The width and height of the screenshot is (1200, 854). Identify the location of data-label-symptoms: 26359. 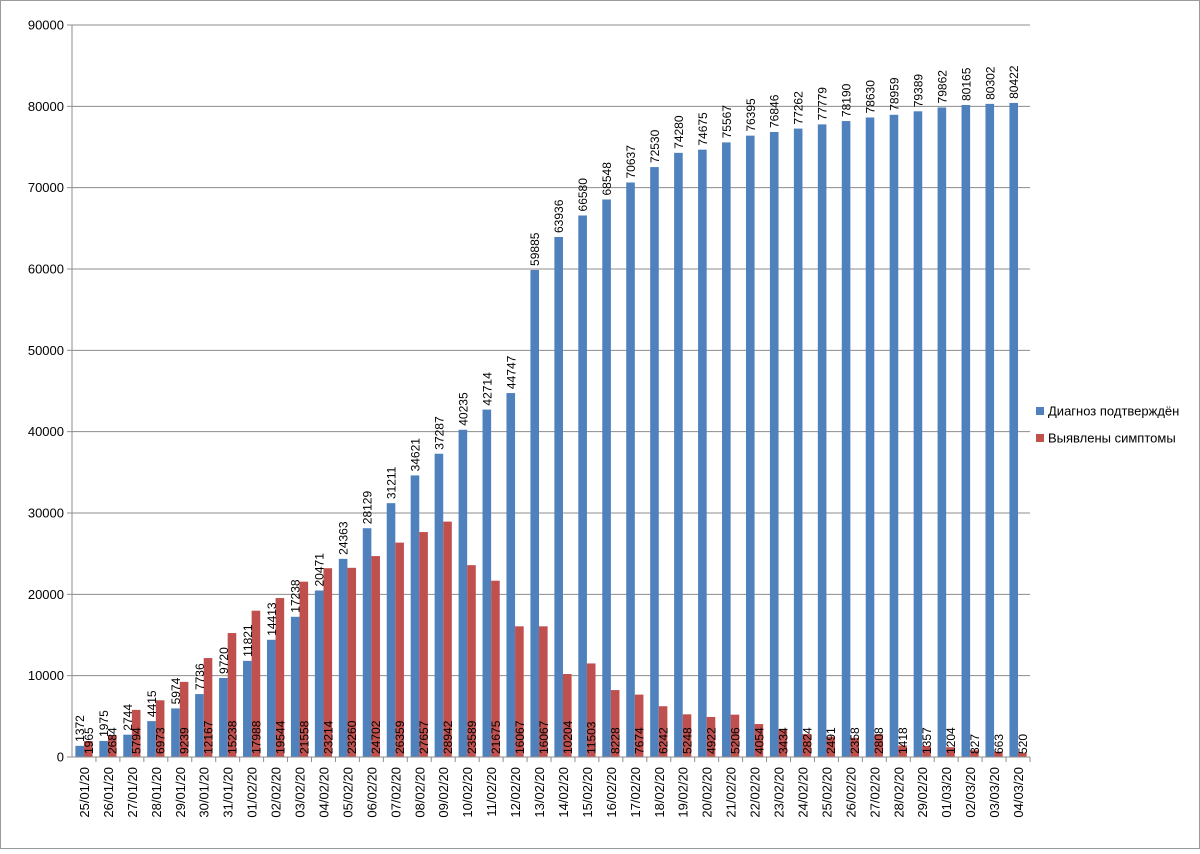
(400, 737).